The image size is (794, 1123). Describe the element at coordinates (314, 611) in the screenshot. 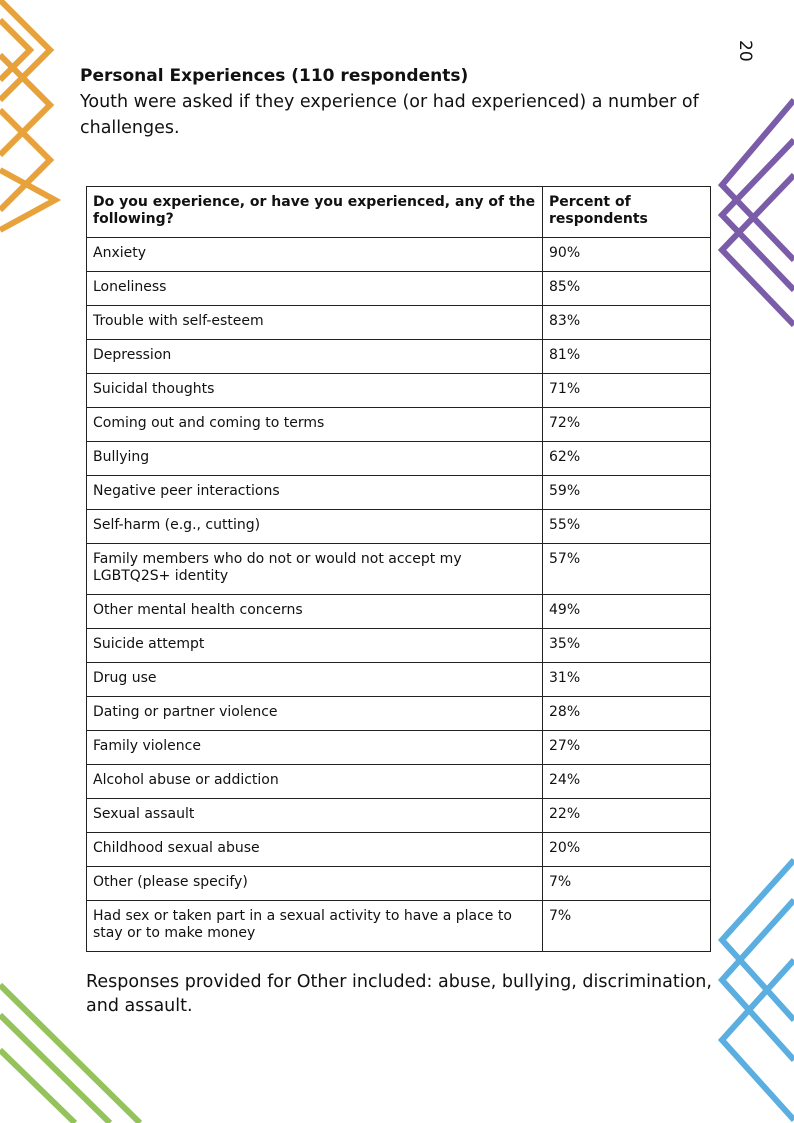

I see `item-cell: Other mental health concerns` at that location.